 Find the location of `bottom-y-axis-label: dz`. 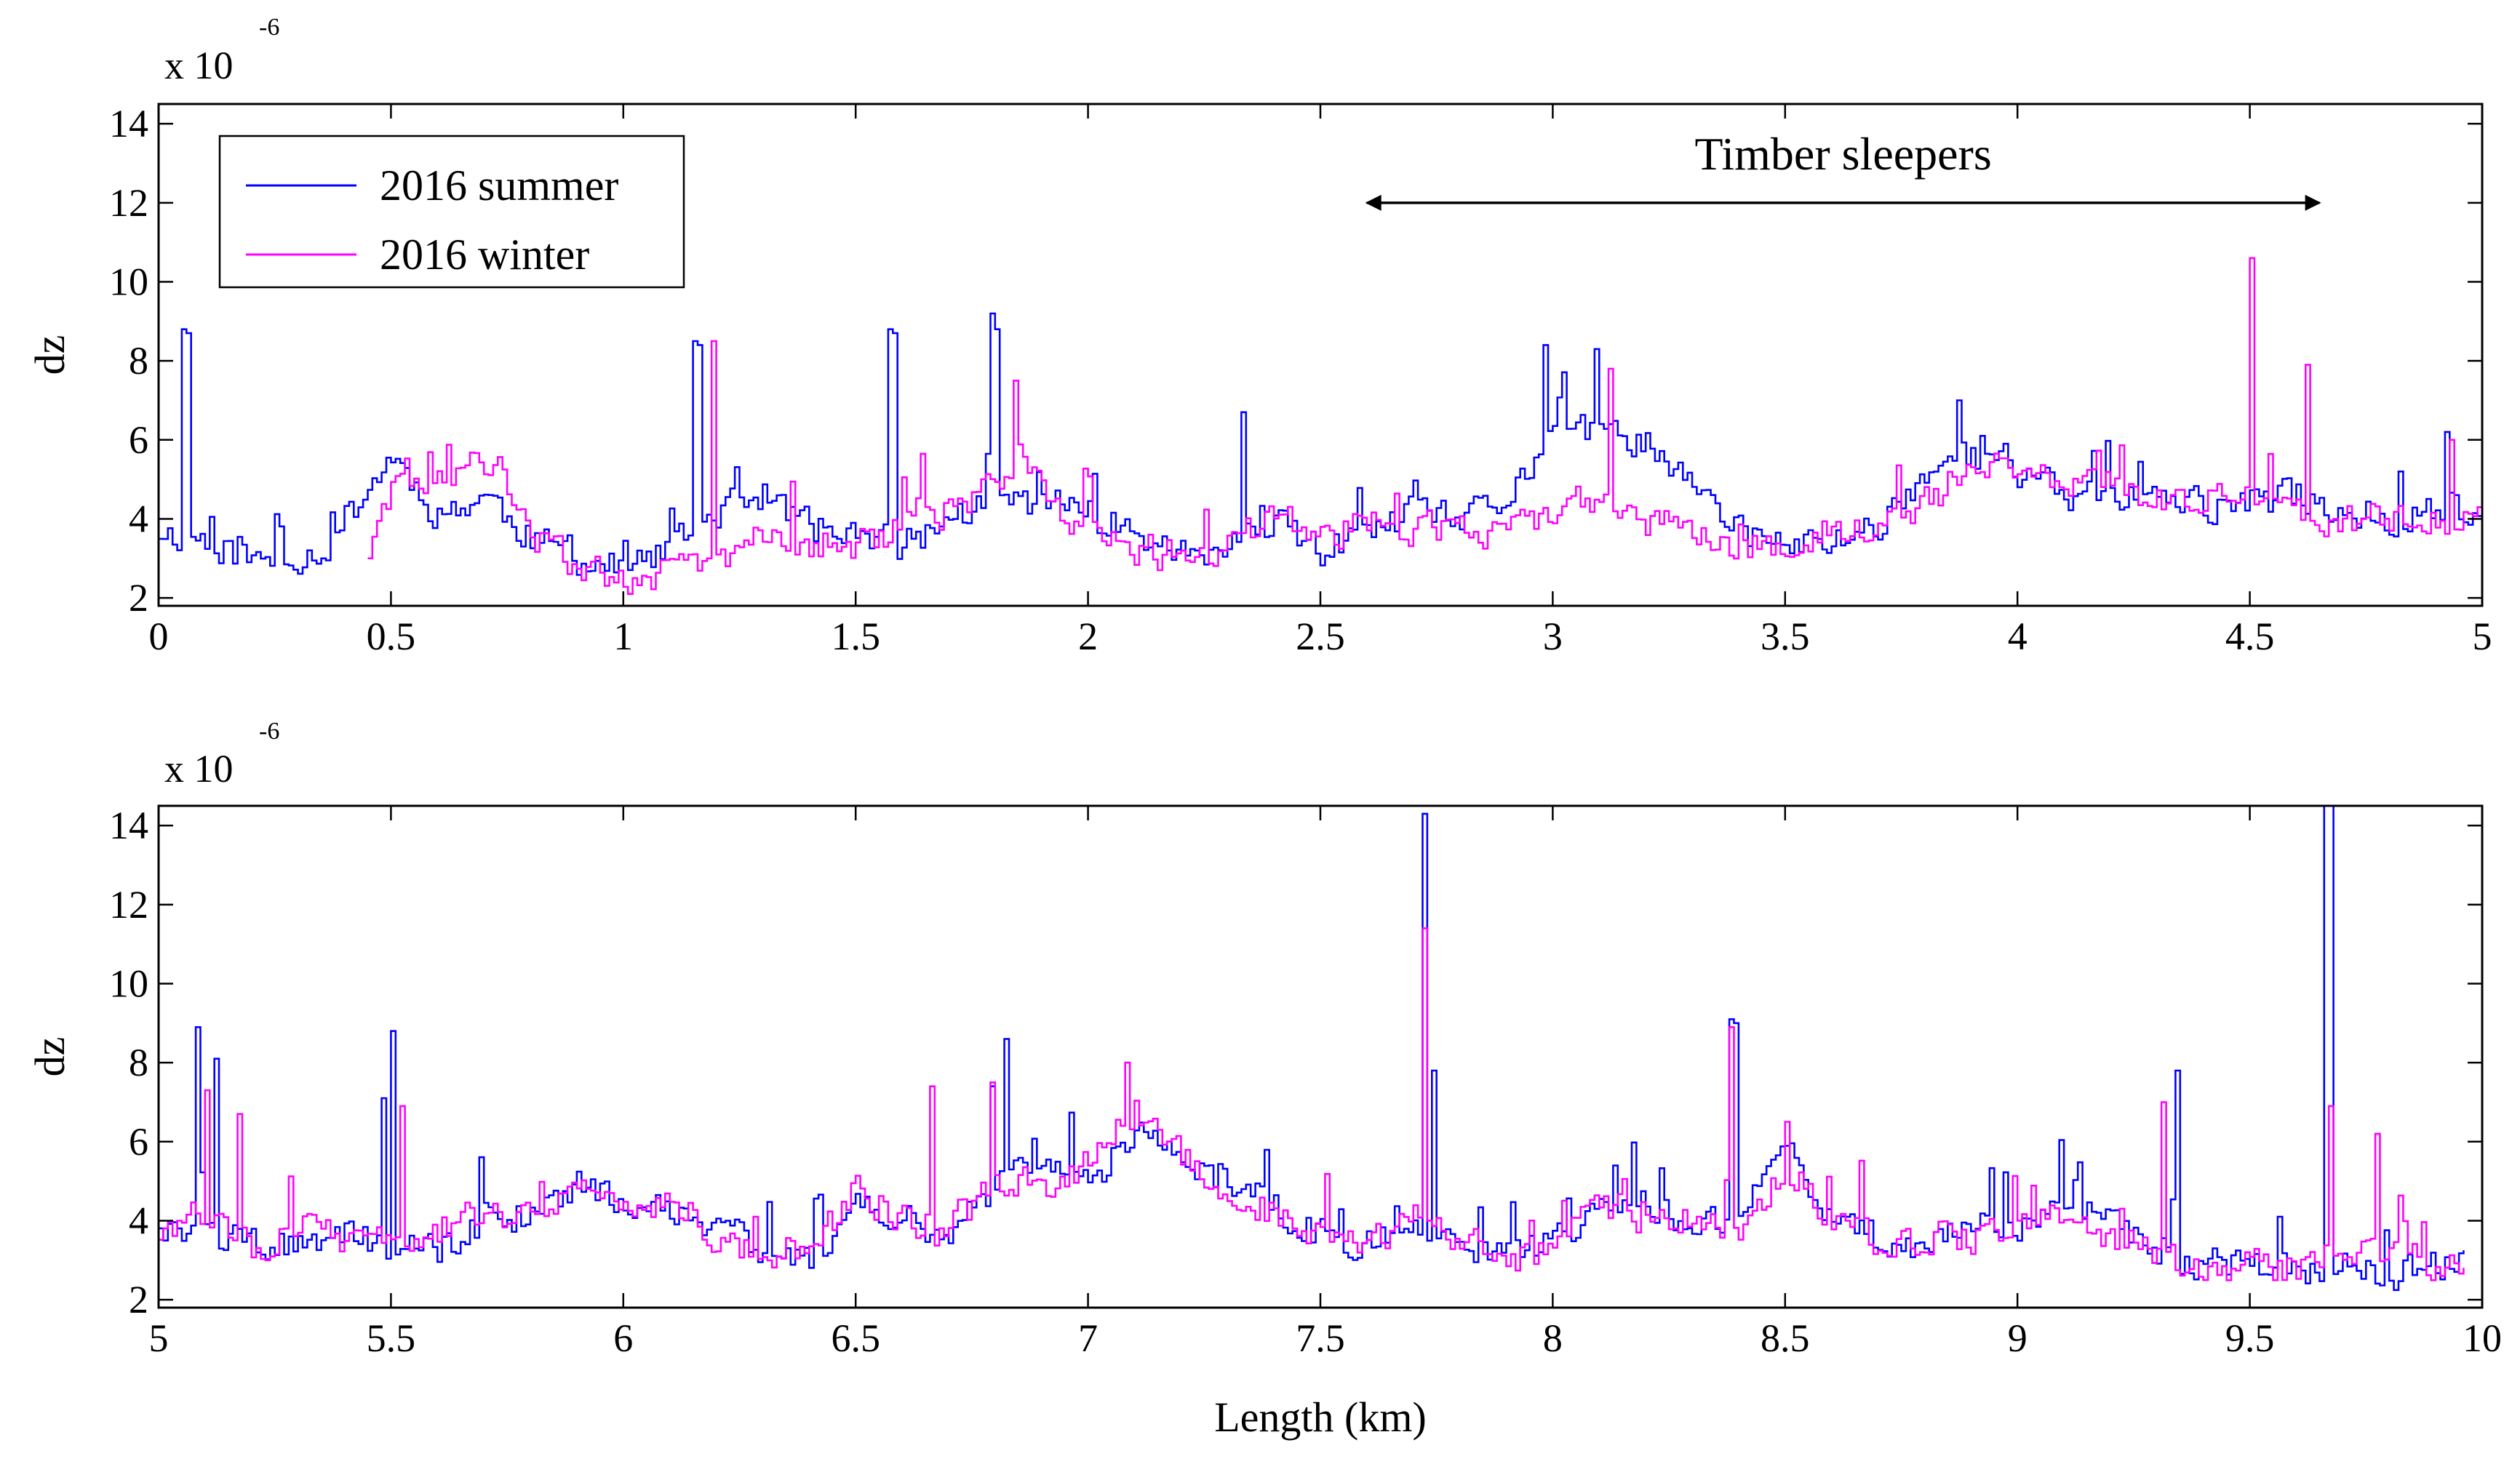

bottom-y-axis-label: dz is located at coordinates (49, 1057).